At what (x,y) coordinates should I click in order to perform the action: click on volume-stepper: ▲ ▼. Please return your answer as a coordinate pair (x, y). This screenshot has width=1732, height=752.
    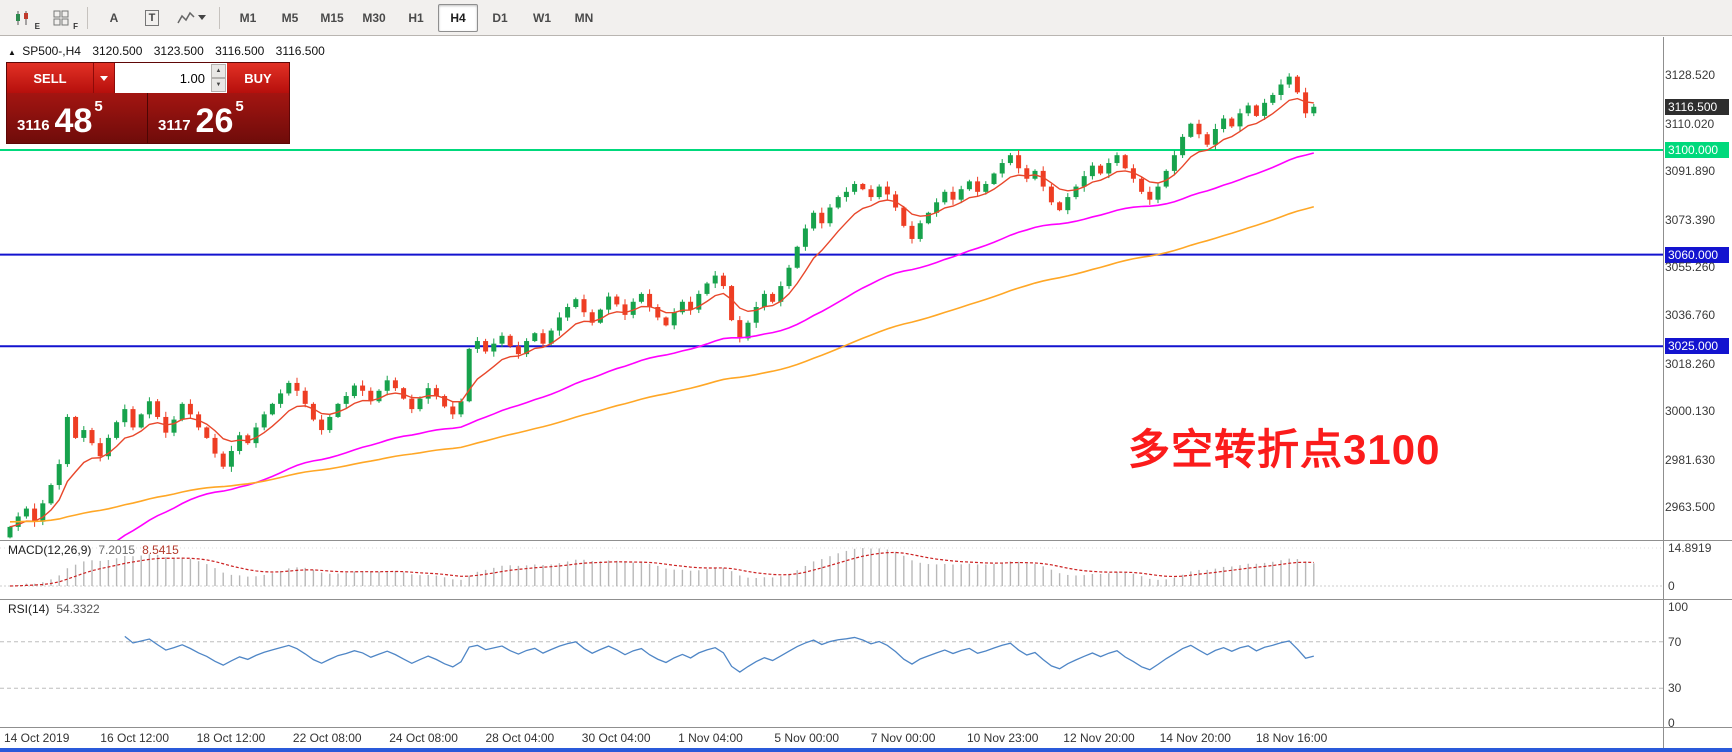
    Looking at the image, I should click on (218, 78).